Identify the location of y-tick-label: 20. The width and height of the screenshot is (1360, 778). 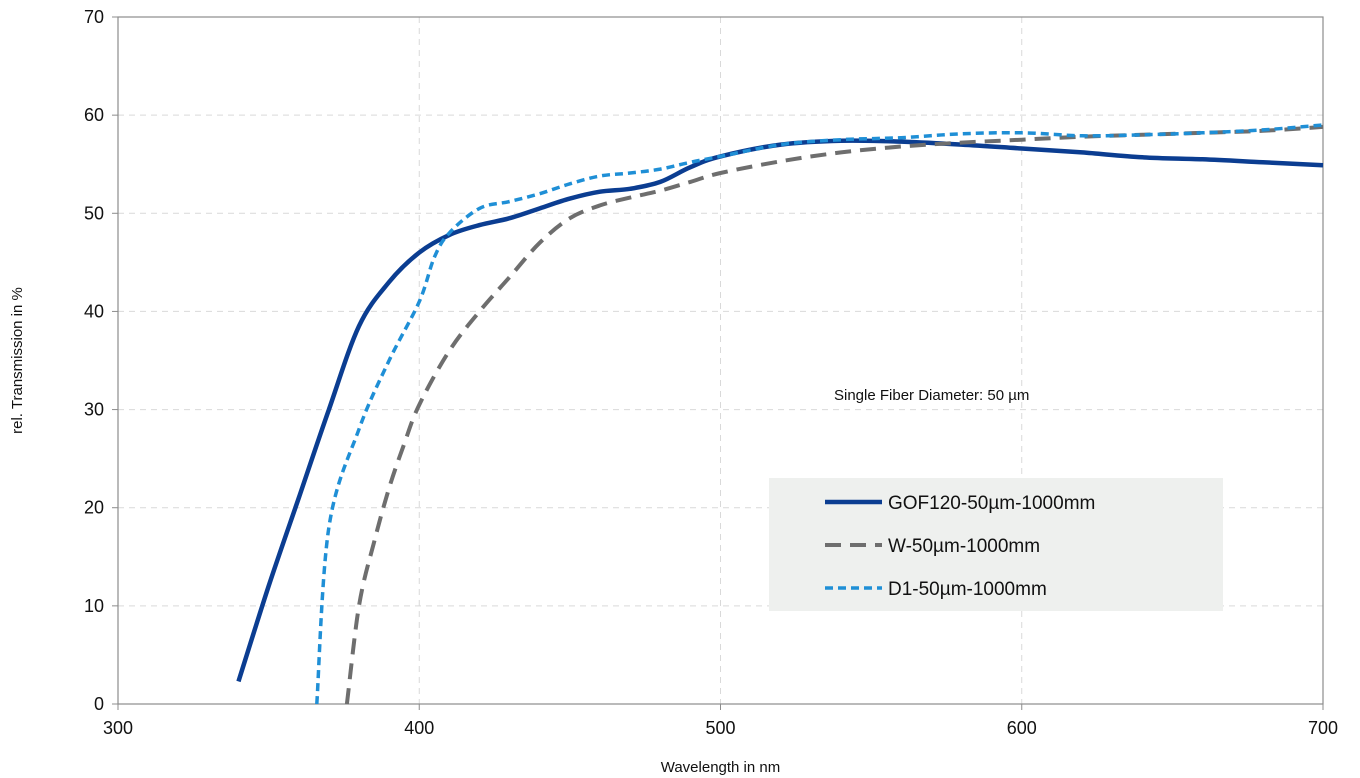
(94, 508).